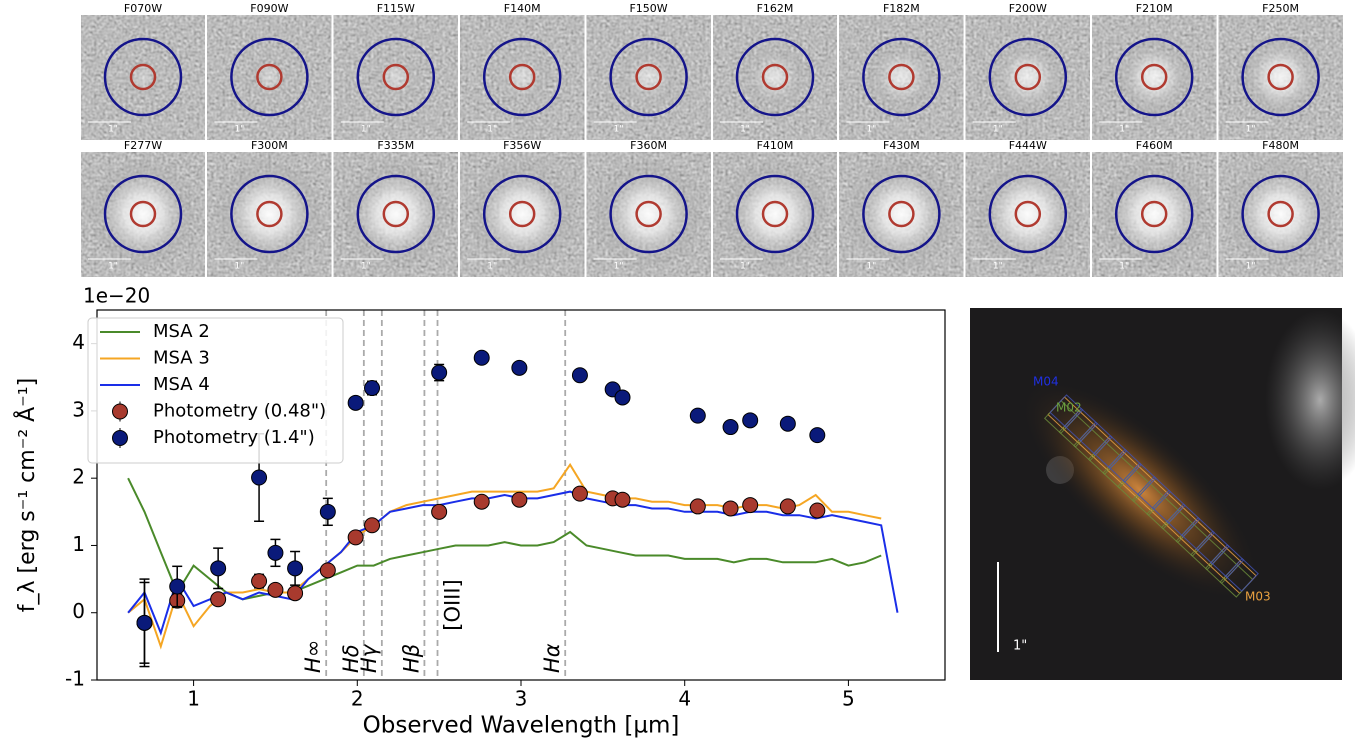 The width and height of the screenshot is (1355, 747). I want to click on filter-label: F460M, so click(1154, 145).